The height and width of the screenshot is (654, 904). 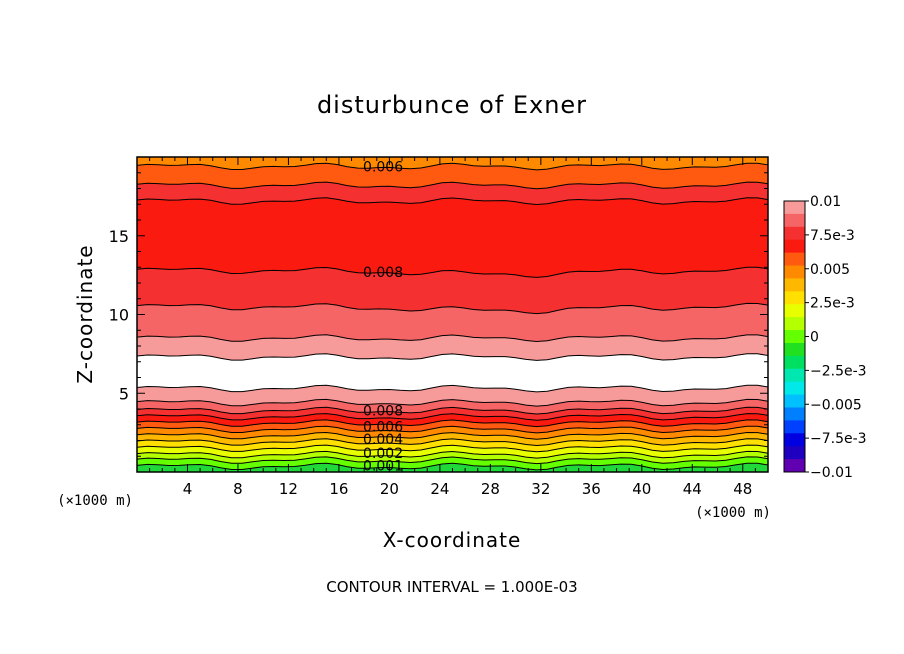 I want to click on colorbar, so click(x=794, y=336).